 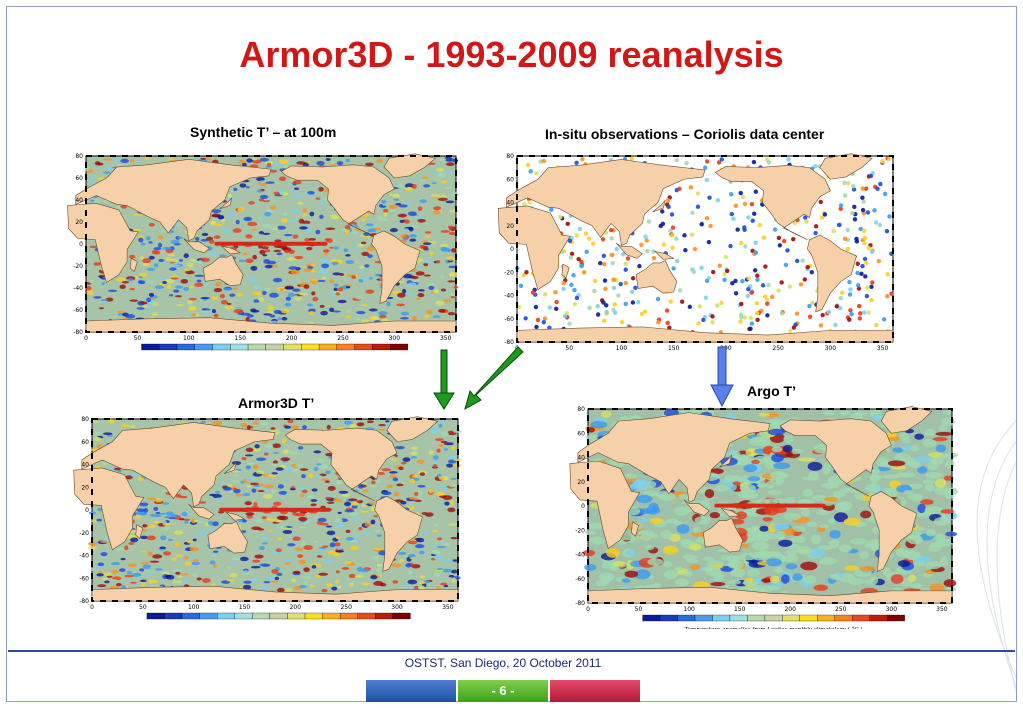 I want to click on green-arrow-down, so click(x=444, y=379).